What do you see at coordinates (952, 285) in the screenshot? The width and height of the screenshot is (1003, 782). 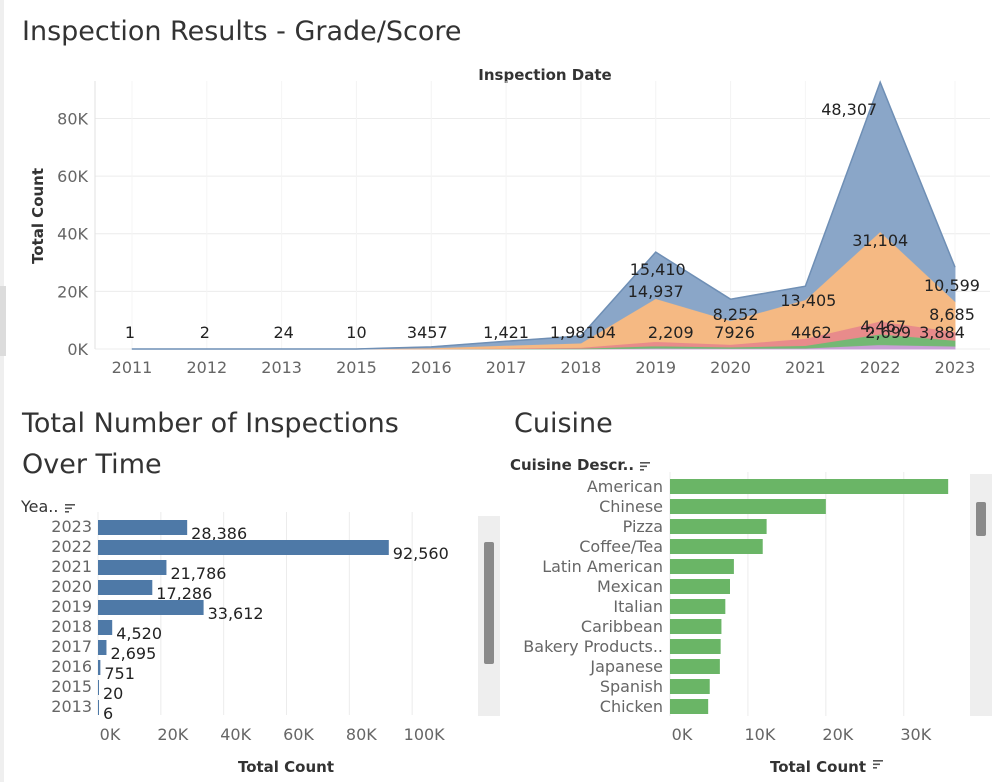 I see `area-data-label: 10,599` at bounding box center [952, 285].